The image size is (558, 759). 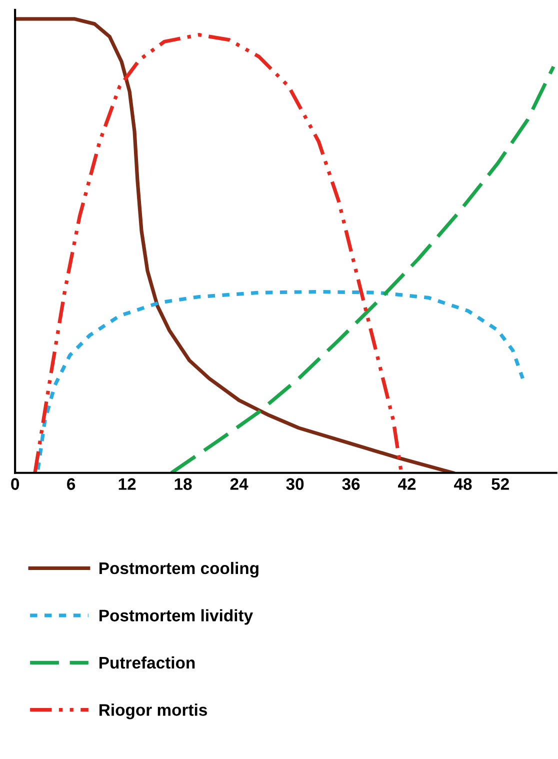 What do you see at coordinates (179, 570) in the screenshot?
I see `legend-label: Postmortem cooling` at bounding box center [179, 570].